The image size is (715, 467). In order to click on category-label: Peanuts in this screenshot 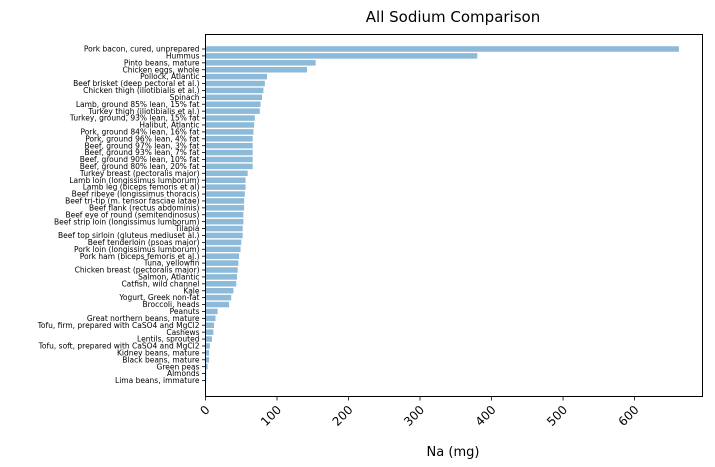, I will do `click(185, 311)`.